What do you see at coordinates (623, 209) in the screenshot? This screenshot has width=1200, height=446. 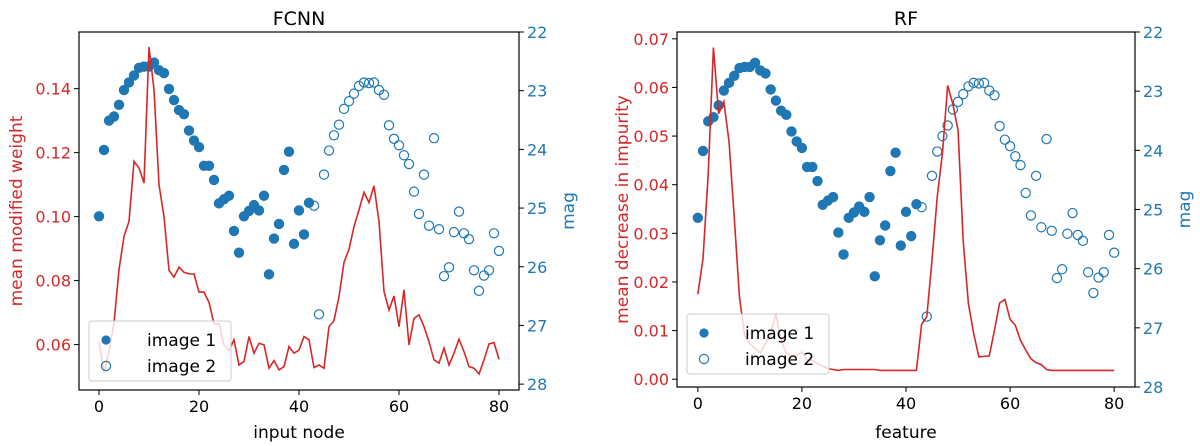 I see `y-axis-label: mean decrease in impurity` at bounding box center [623, 209].